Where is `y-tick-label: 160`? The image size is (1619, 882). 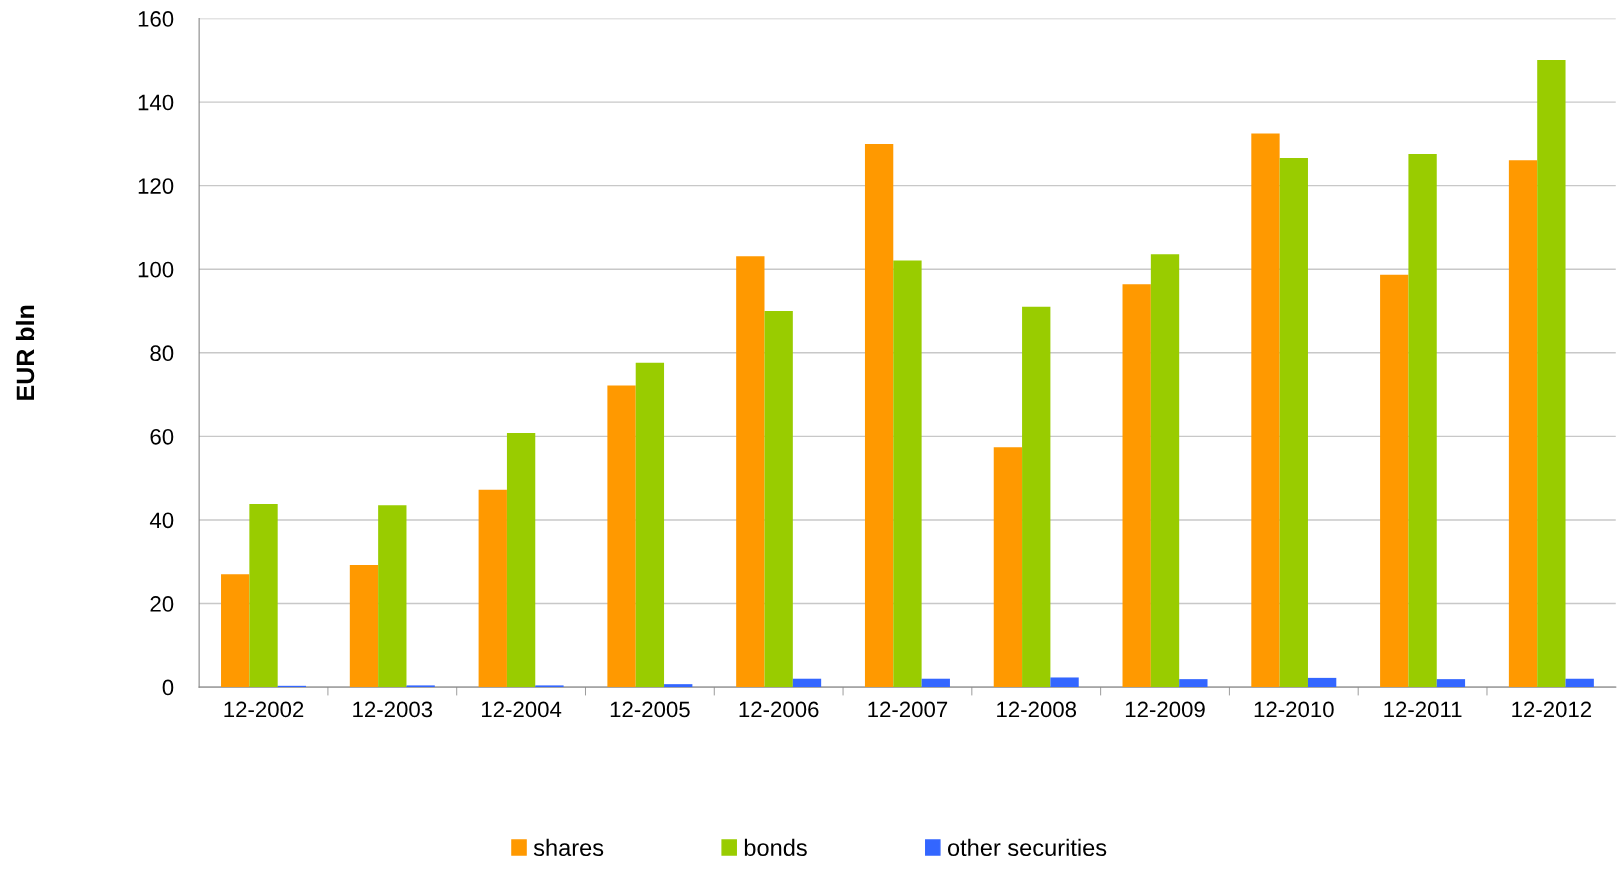
y-tick-label: 160 is located at coordinates (156, 19).